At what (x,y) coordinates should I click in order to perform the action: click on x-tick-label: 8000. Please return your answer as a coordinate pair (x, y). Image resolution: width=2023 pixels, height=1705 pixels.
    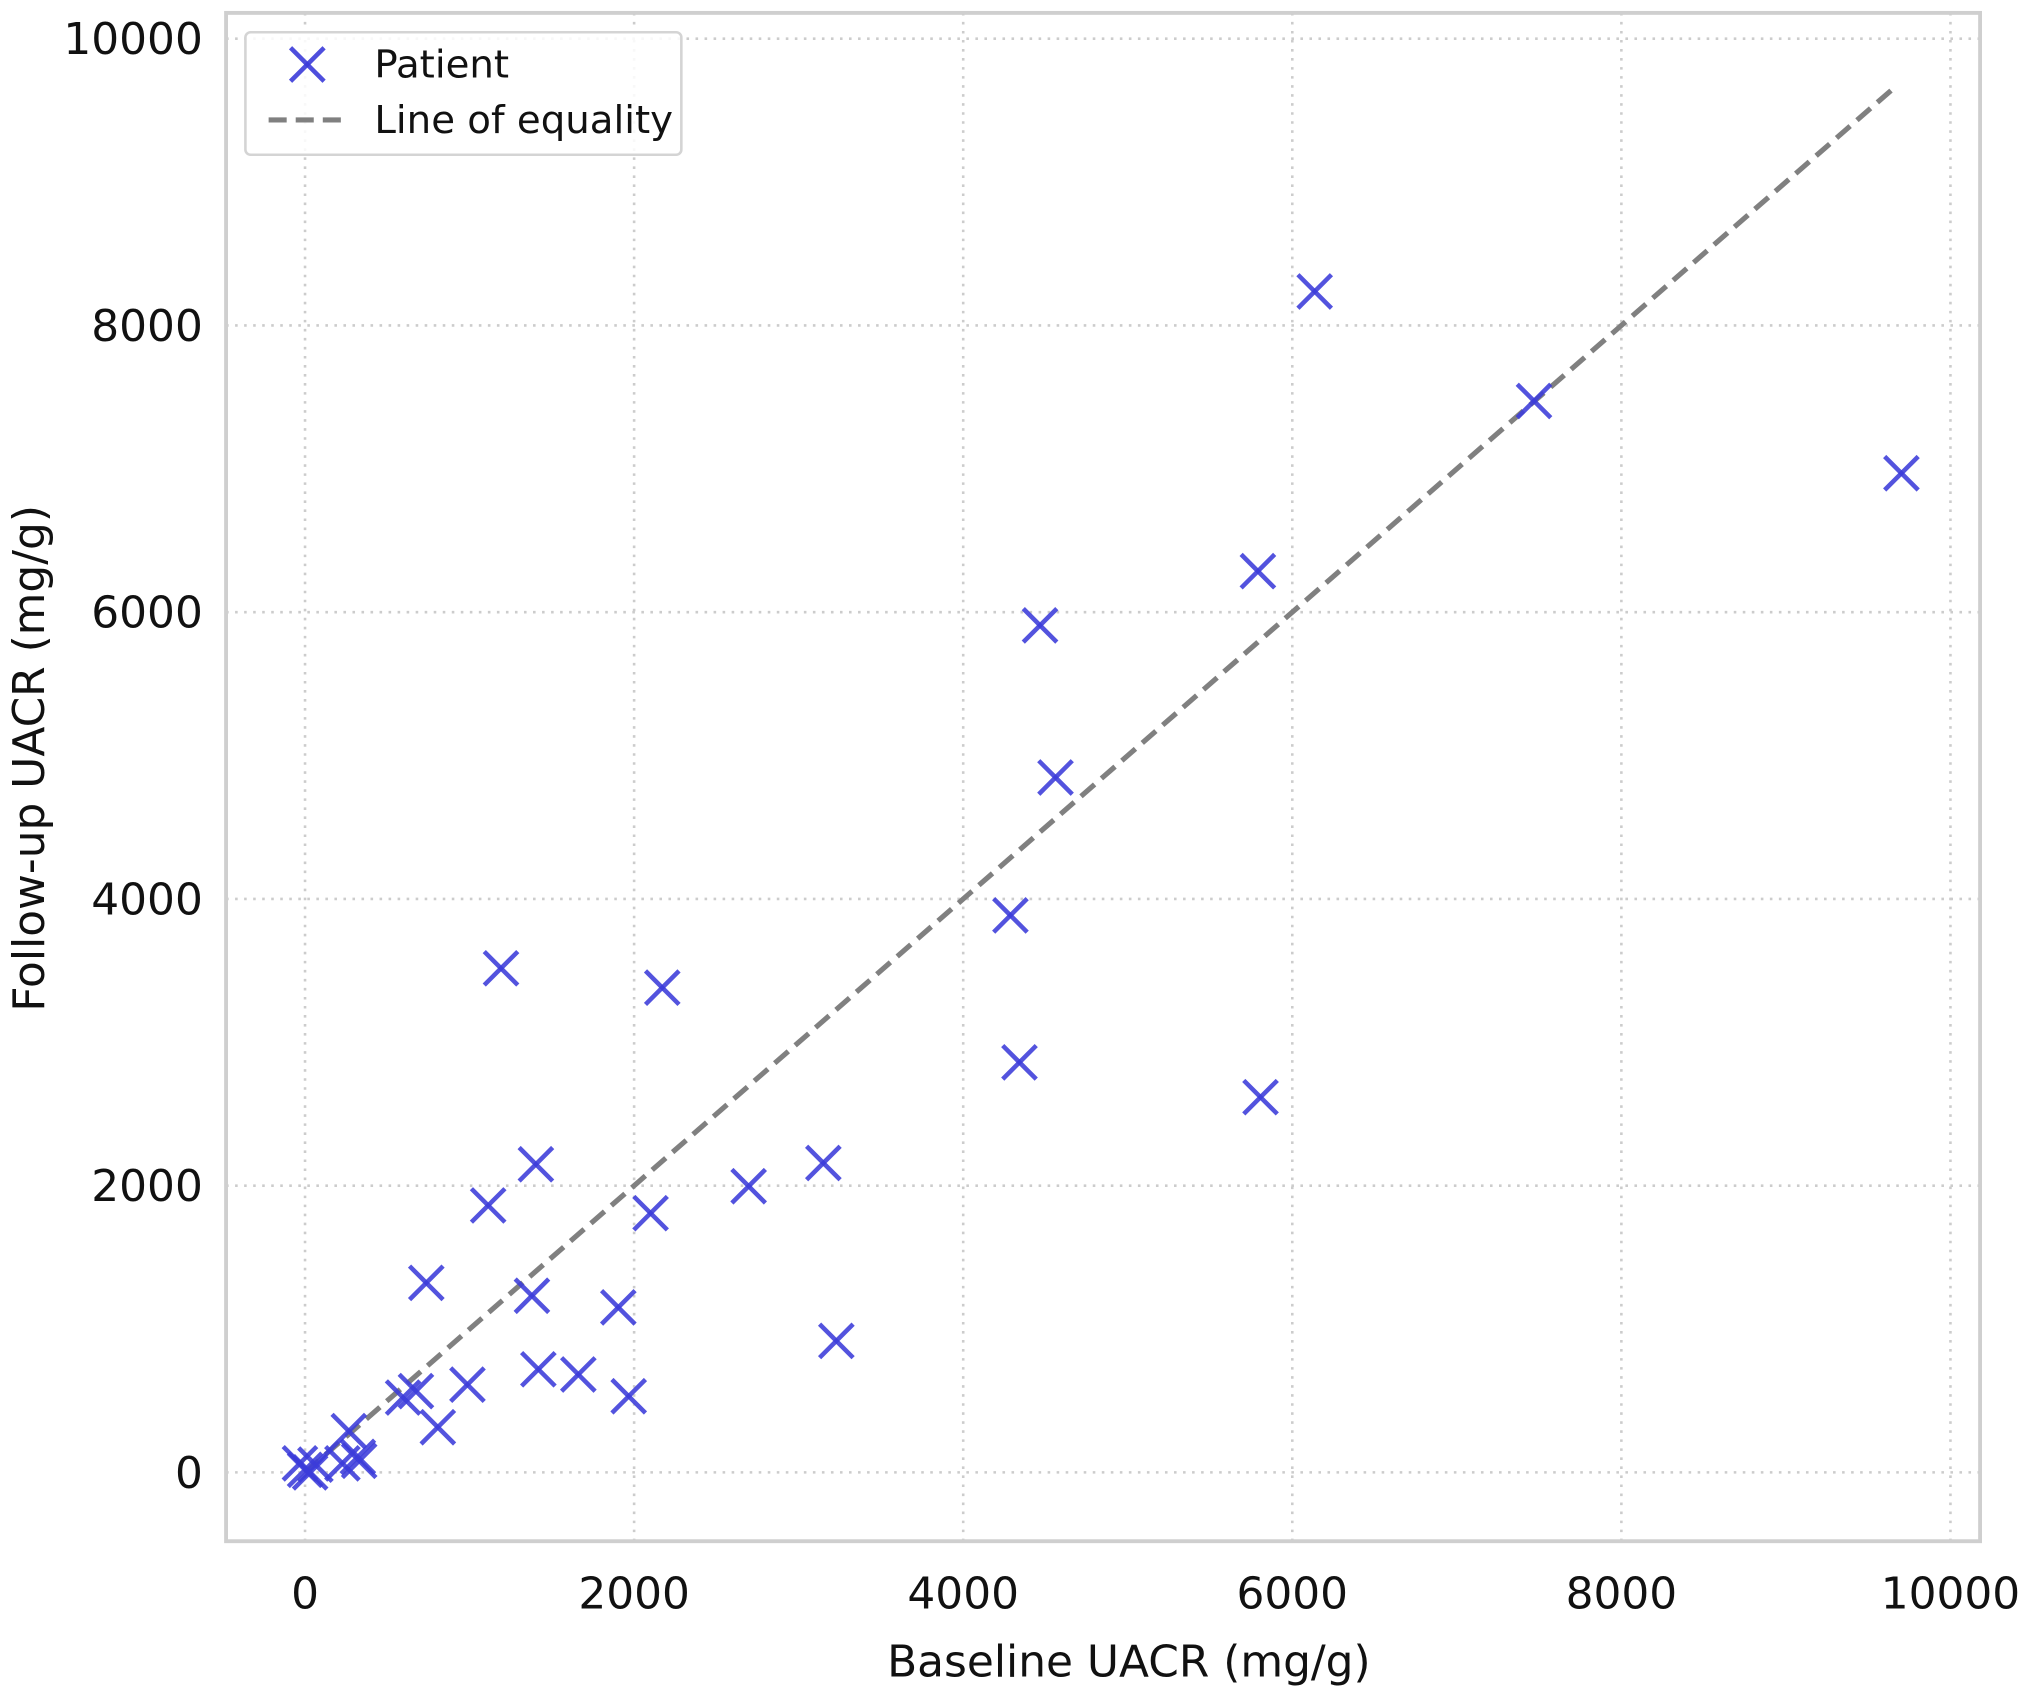
    Looking at the image, I should click on (1622, 1593).